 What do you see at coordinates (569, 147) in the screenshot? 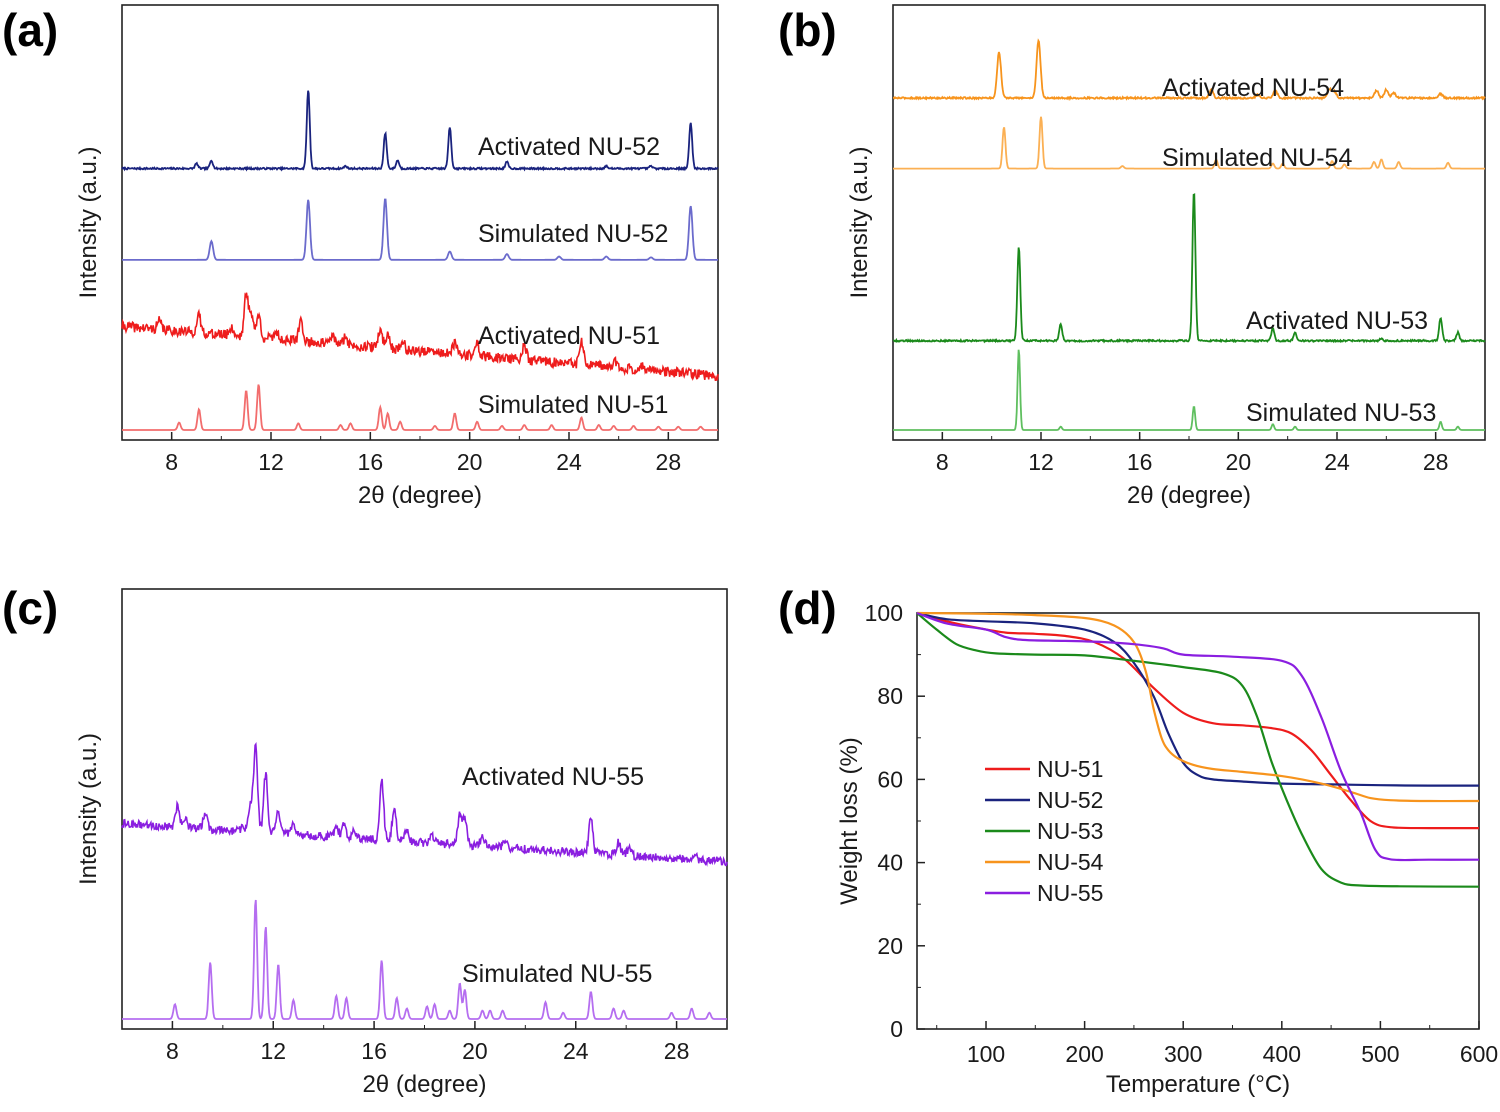
I see `series-label: Activated NU-52` at bounding box center [569, 147].